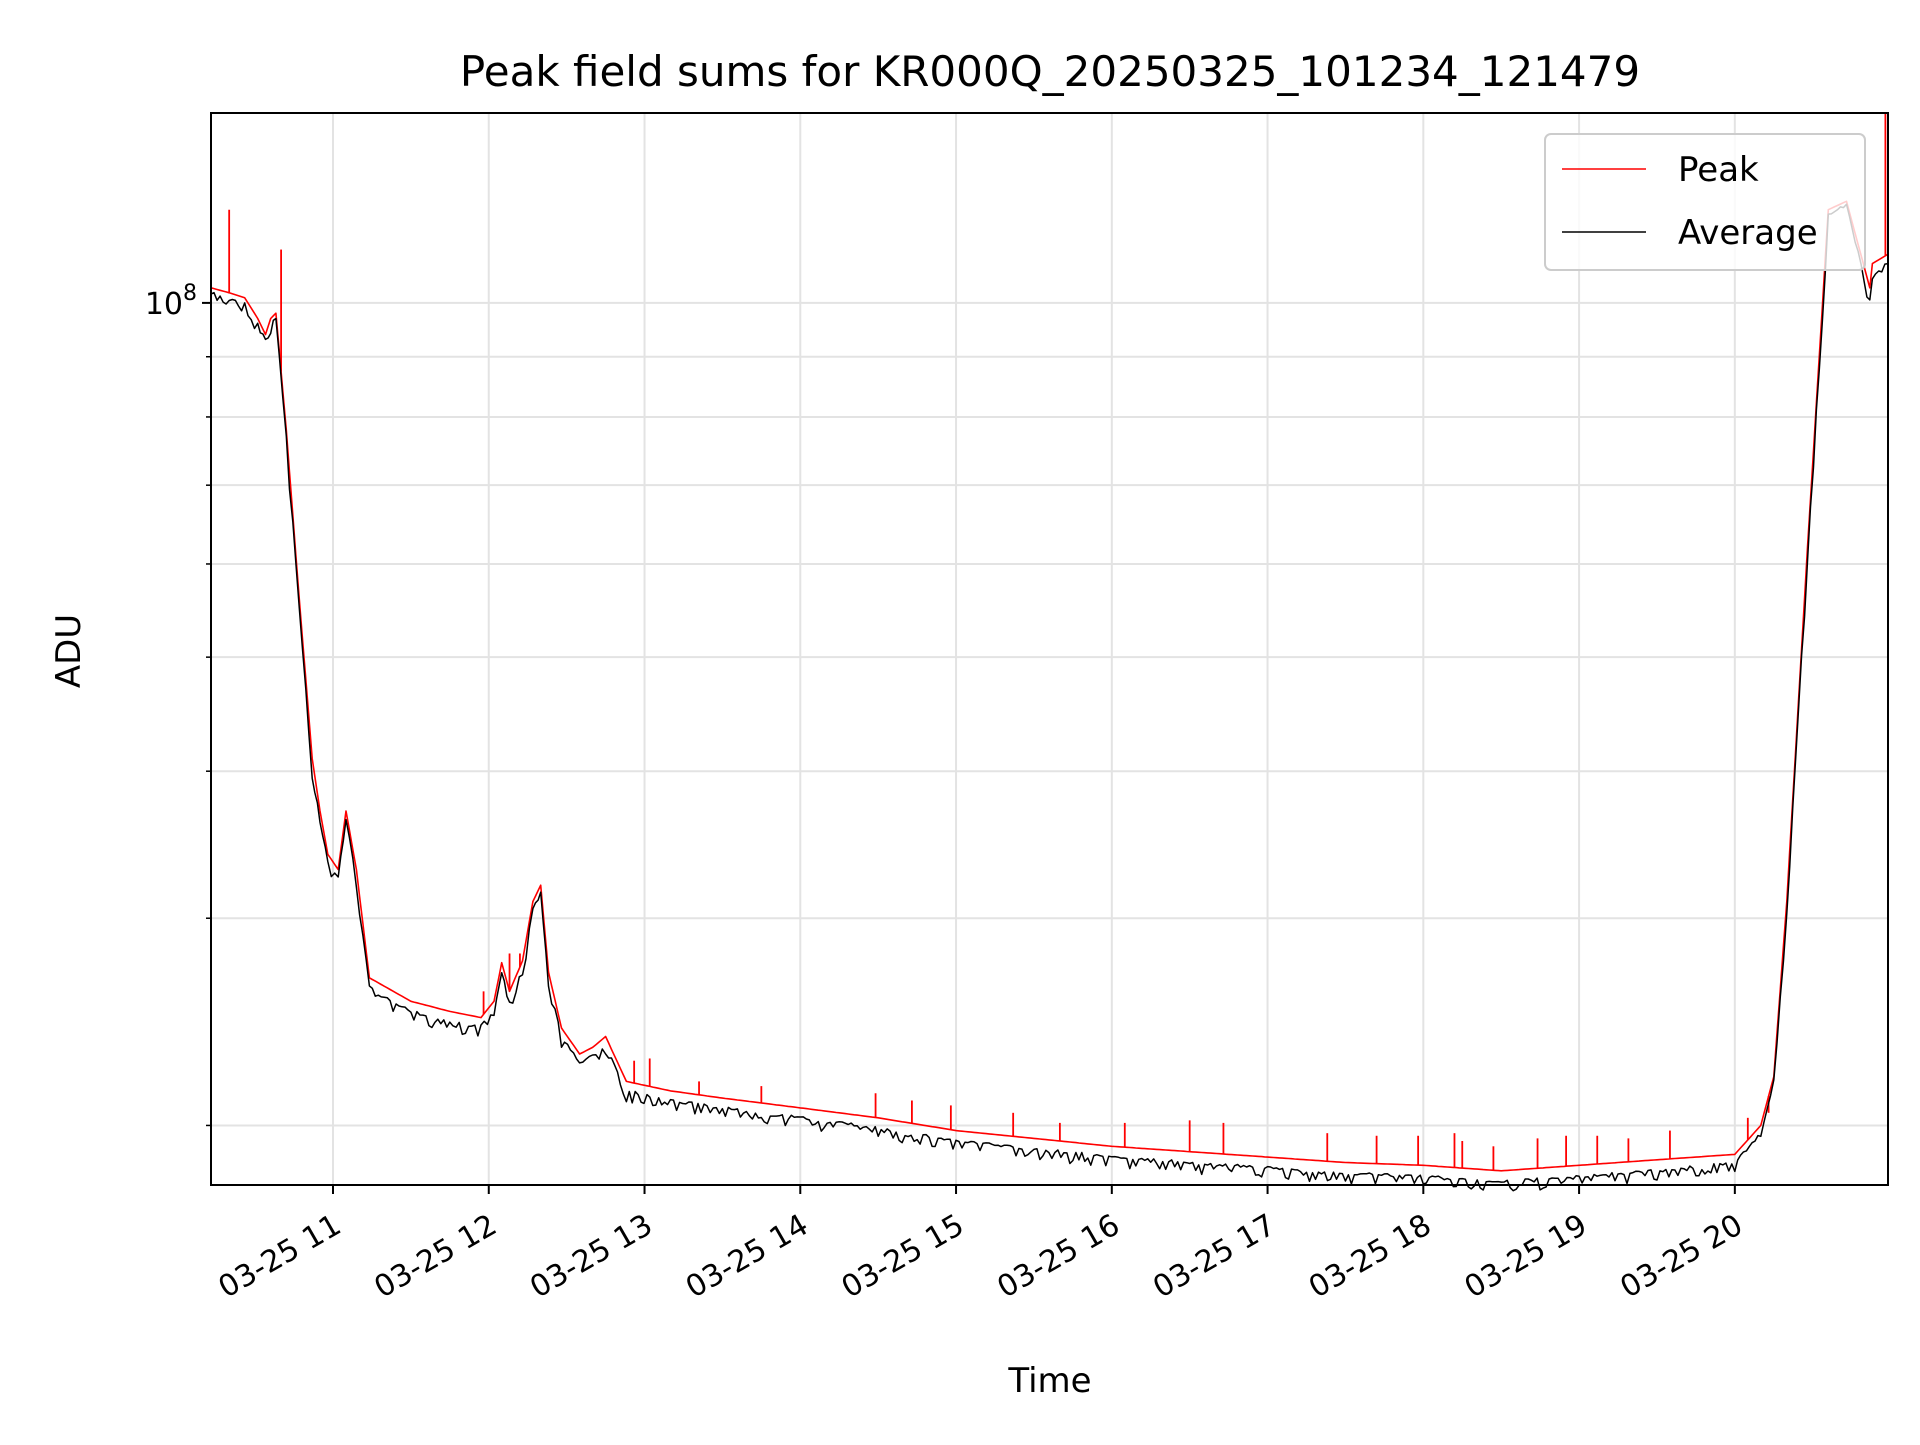 This screenshot has height=1445, width=1920. What do you see at coordinates (69, 651) in the screenshot?
I see `y-axis-label: ADU` at bounding box center [69, 651].